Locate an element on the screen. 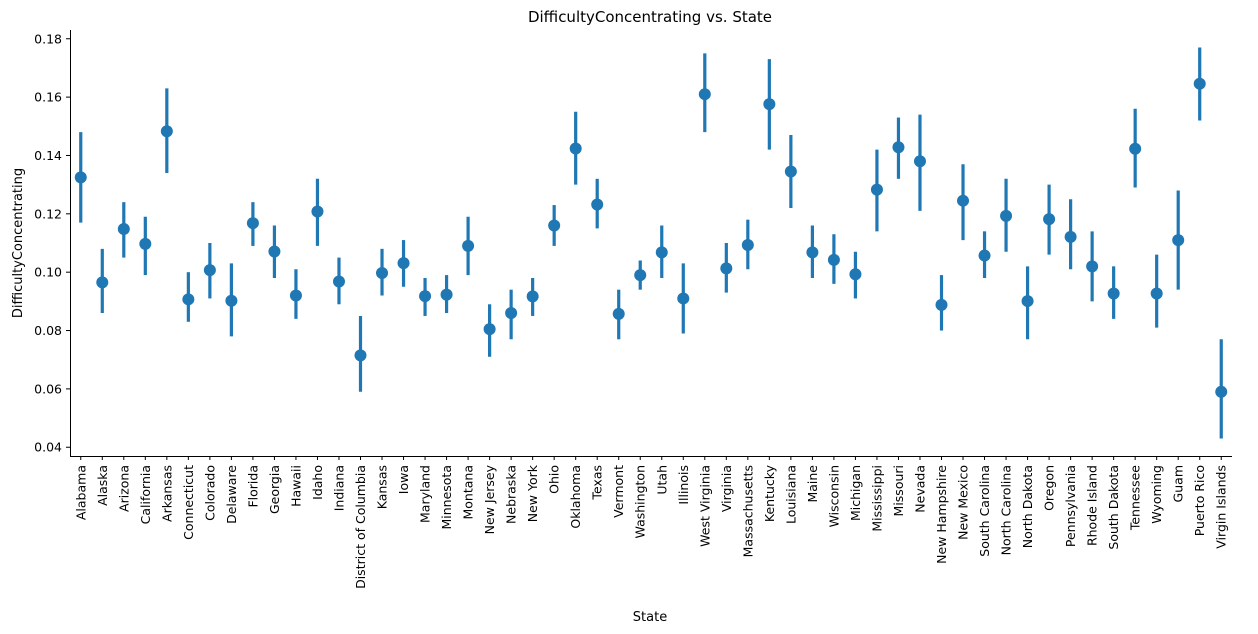  x-tick-label: Michigan is located at coordinates (855, 493).